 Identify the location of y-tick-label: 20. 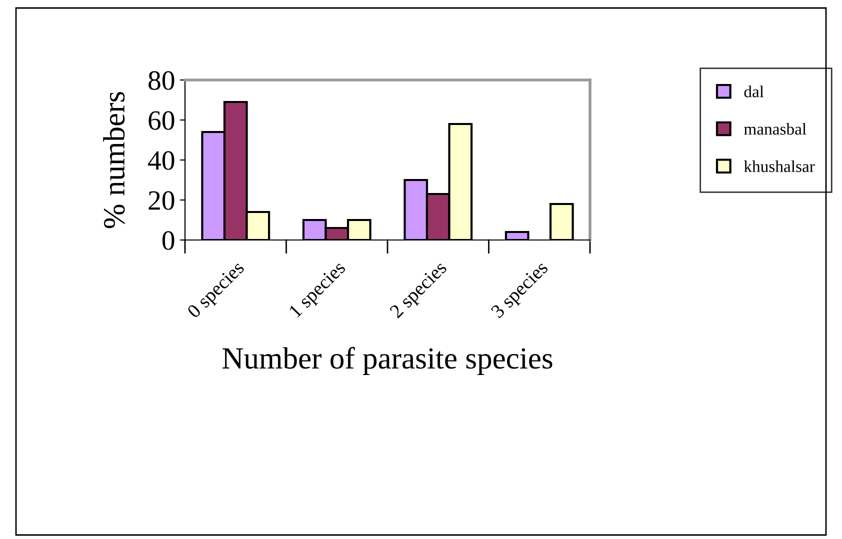
(161, 200).